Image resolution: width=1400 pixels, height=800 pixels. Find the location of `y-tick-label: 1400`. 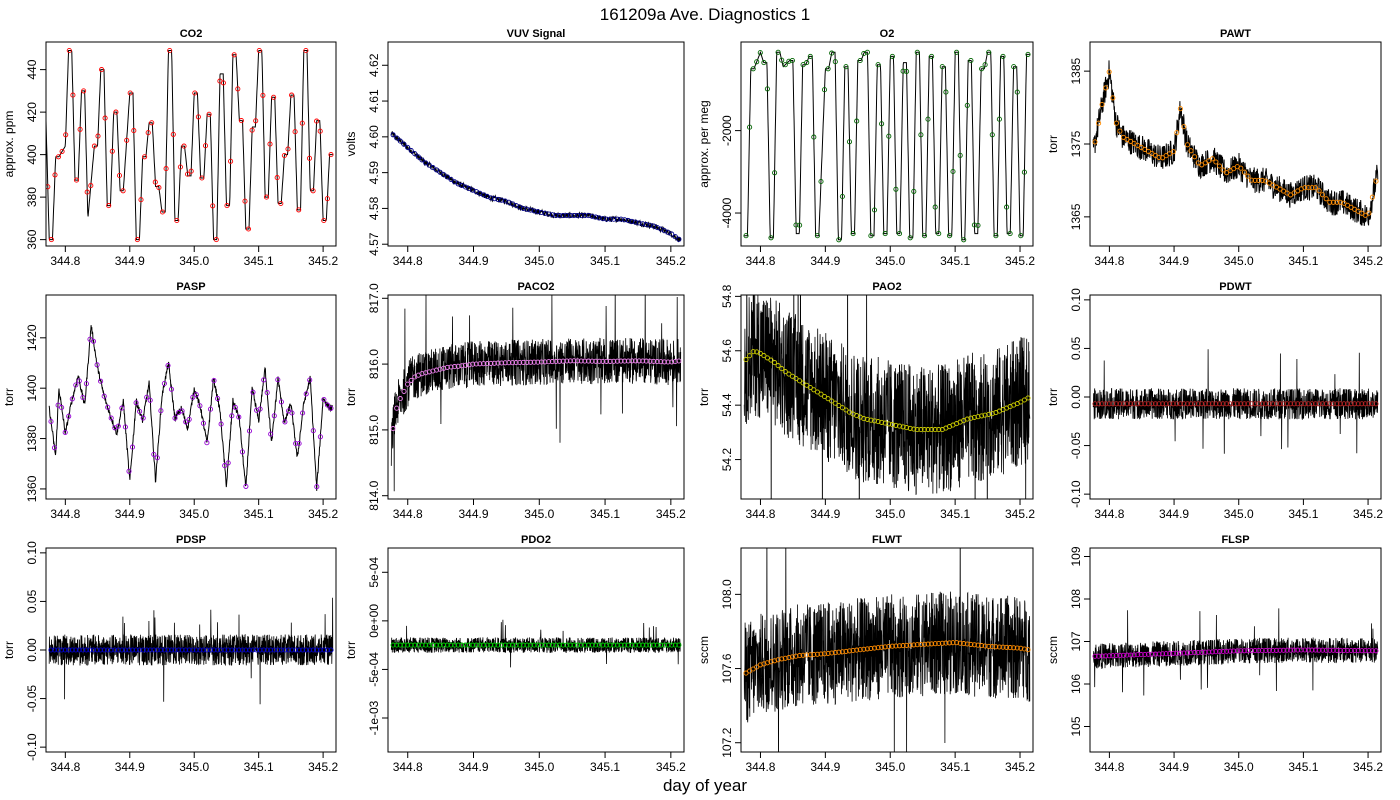

y-tick-label: 1400 is located at coordinates (32, 388).